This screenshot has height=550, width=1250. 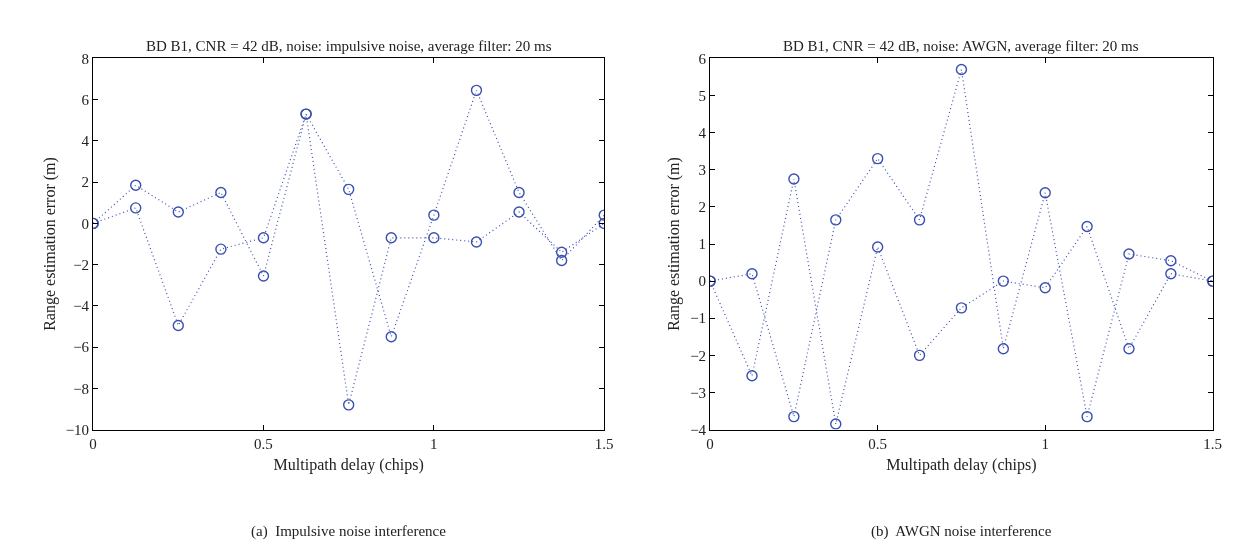 What do you see at coordinates (81, 347) in the screenshot?
I see `y-tick-label: −6` at bounding box center [81, 347].